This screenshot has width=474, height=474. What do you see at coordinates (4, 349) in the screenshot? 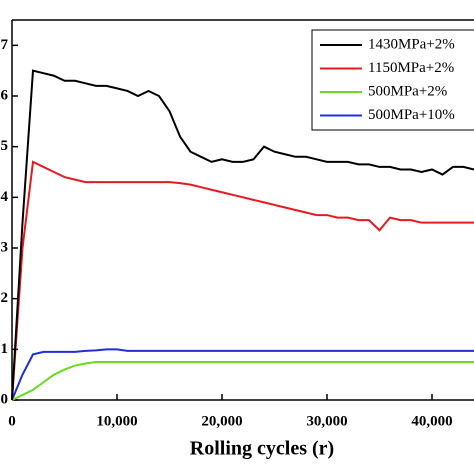
I see `y-tick-label: 0.1` at bounding box center [4, 349].